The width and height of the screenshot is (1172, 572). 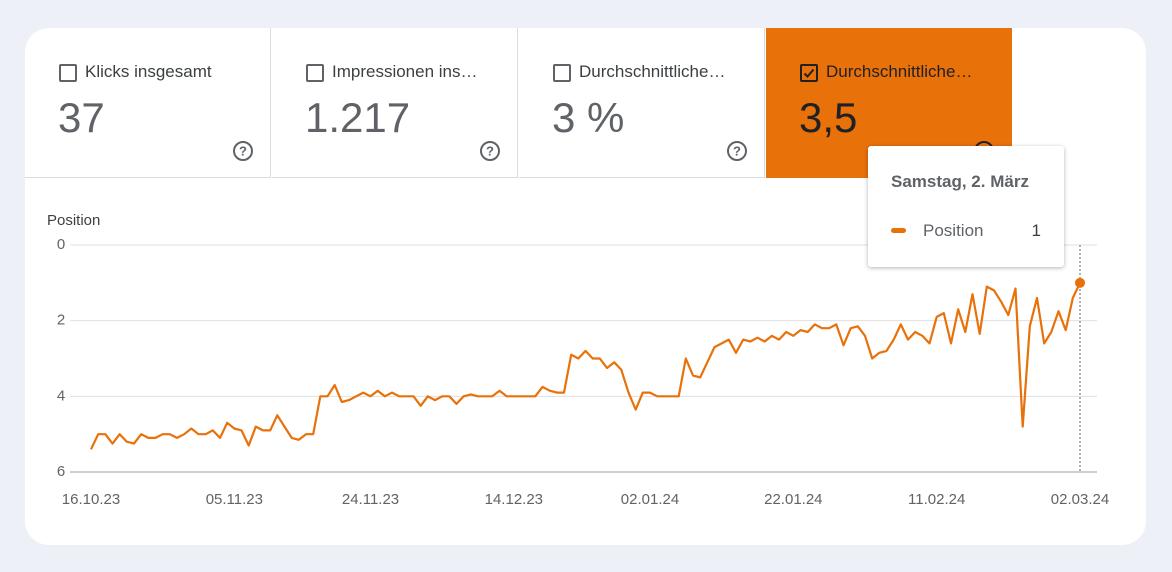 What do you see at coordinates (828, 117) in the screenshot?
I see `metric-value: 3,5` at bounding box center [828, 117].